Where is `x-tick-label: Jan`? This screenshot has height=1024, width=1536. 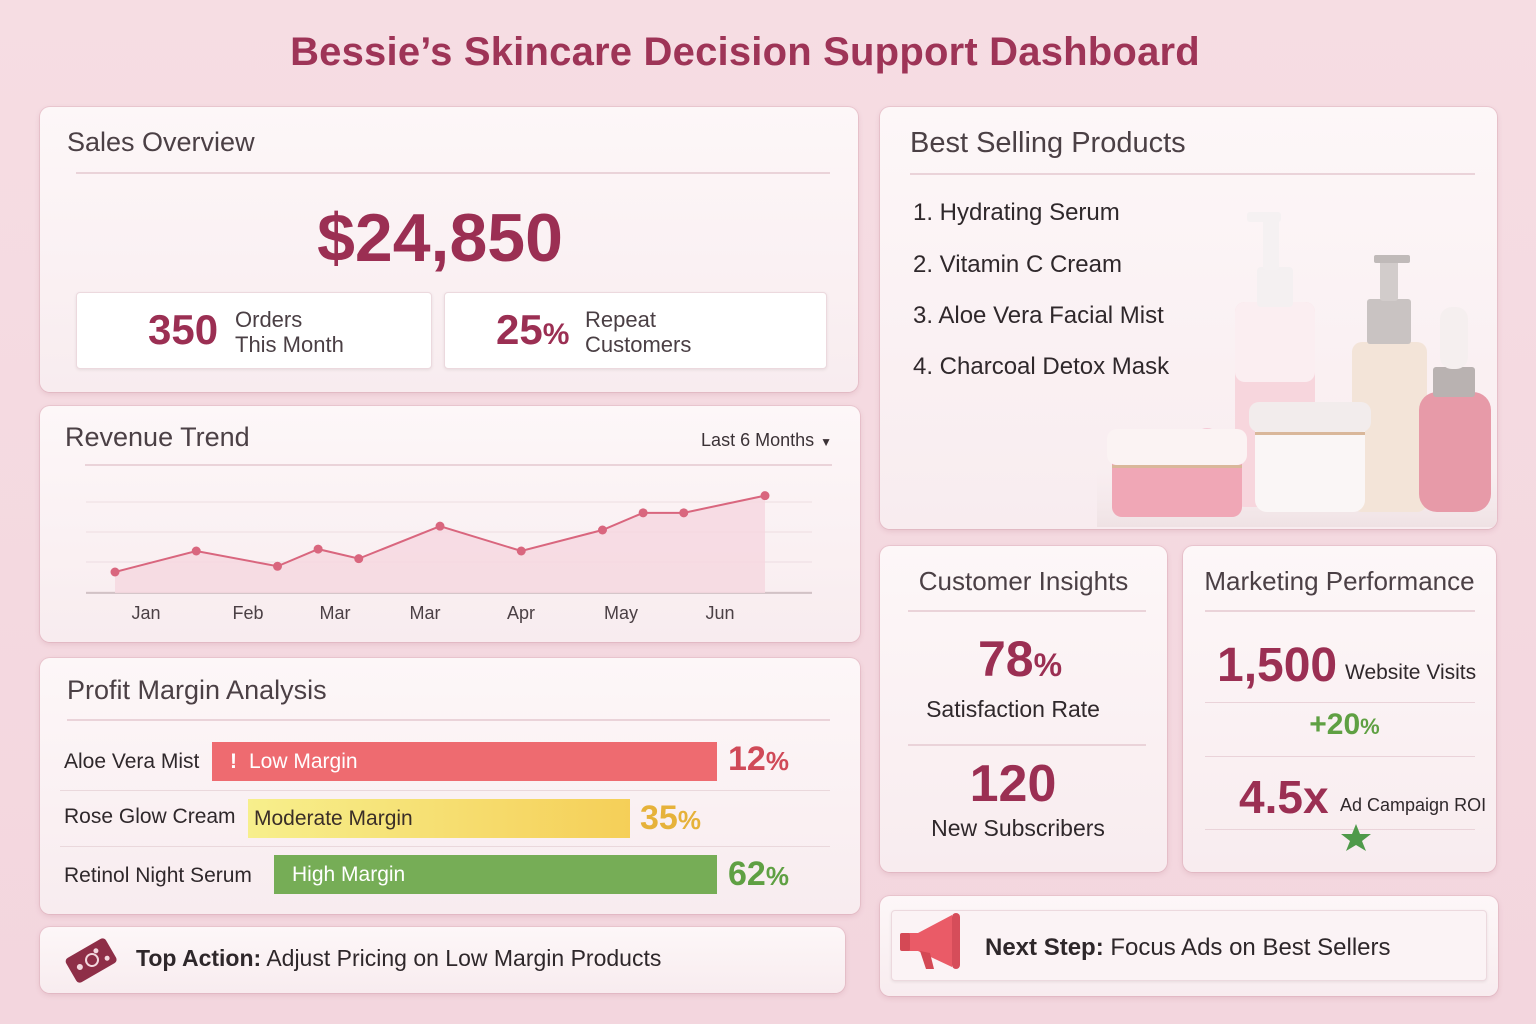
x-tick-label: Jan is located at coordinates (145, 613).